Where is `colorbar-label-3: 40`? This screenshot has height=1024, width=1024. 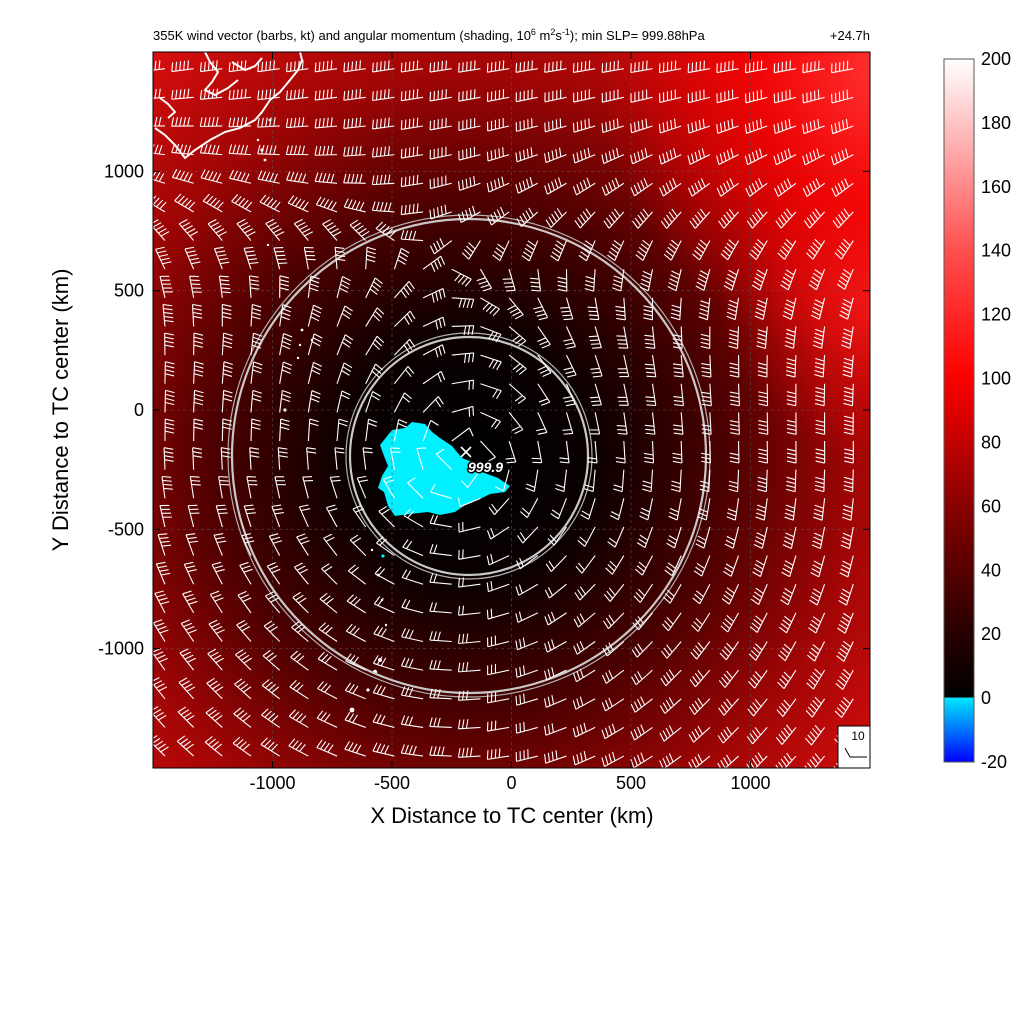
colorbar-label-3: 40 is located at coordinates (991, 570).